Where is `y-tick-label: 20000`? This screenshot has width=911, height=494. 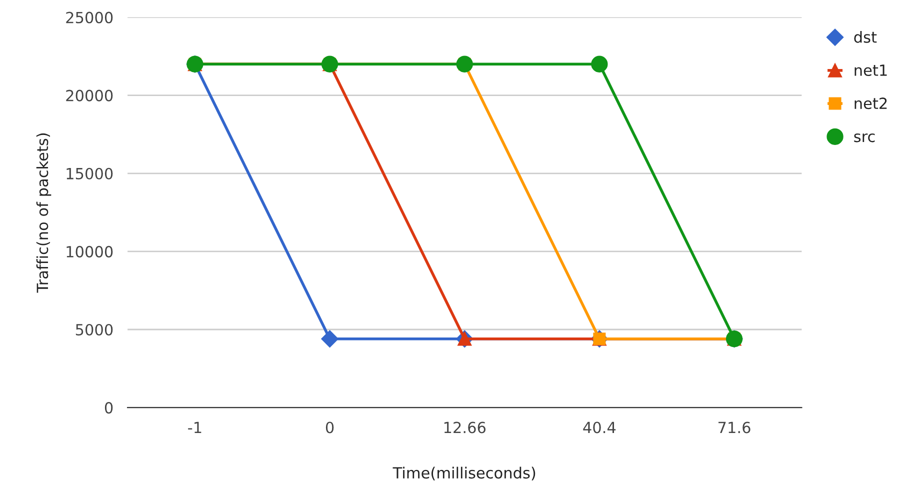
y-tick-label: 20000 is located at coordinates (89, 96).